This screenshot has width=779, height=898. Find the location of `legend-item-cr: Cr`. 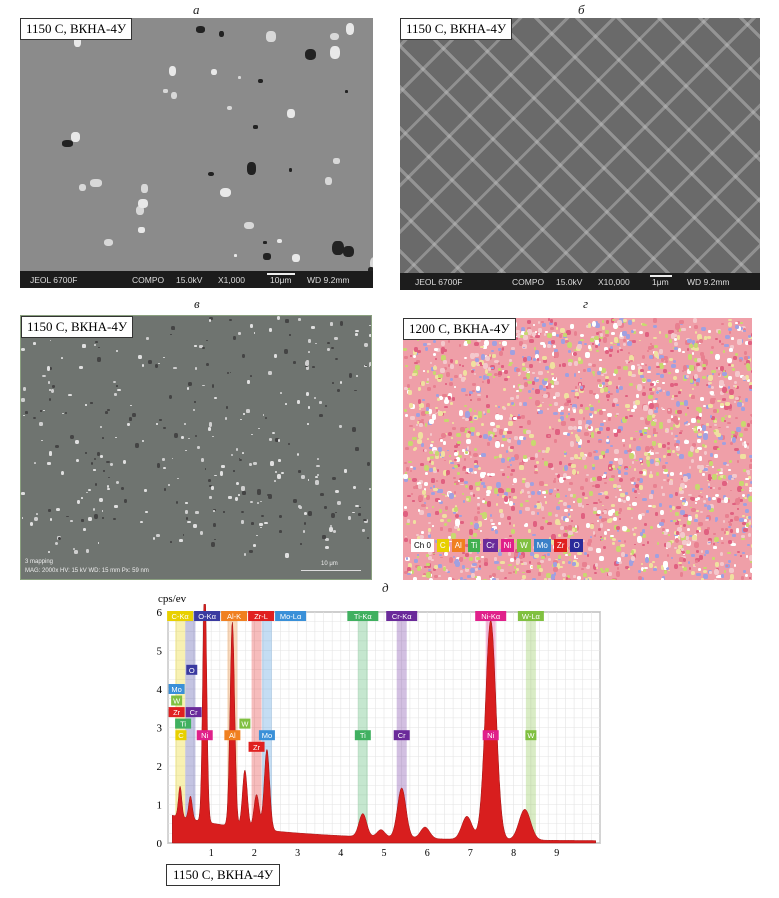

legend-item-cr: Cr is located at coordinates (490, 545).